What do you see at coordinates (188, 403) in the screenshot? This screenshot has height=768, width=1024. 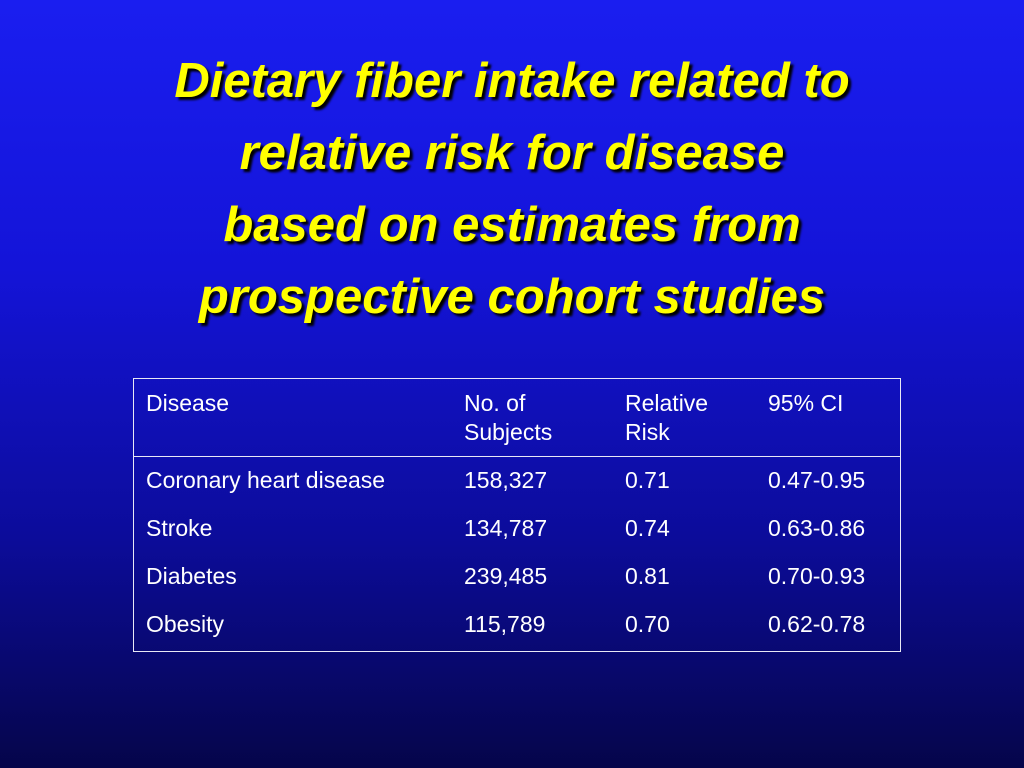 I see `header-text: Disease` at bounding box center [188, 403].